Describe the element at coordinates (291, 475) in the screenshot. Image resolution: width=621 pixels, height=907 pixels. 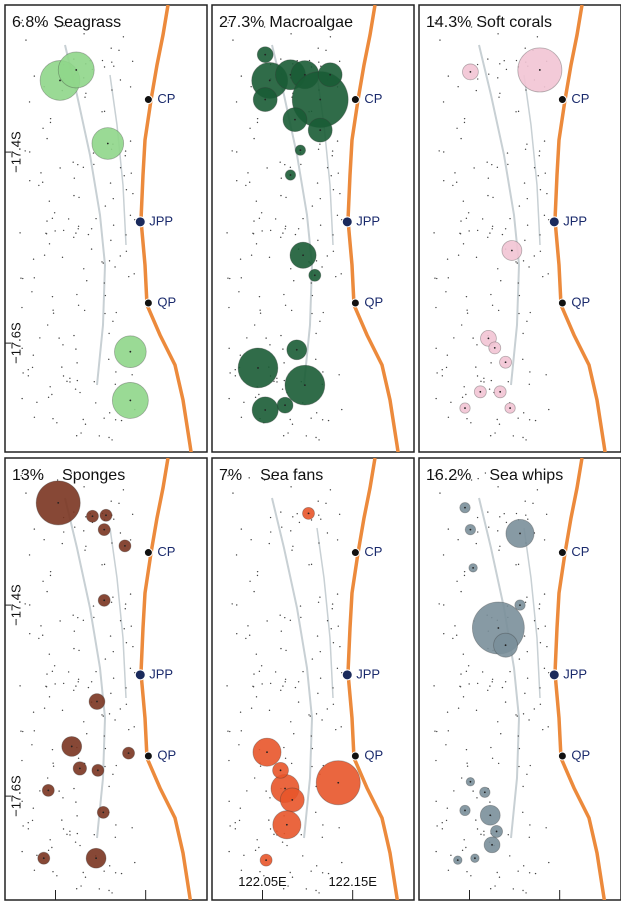
I see `taxon-name: Sea fans` at that location.